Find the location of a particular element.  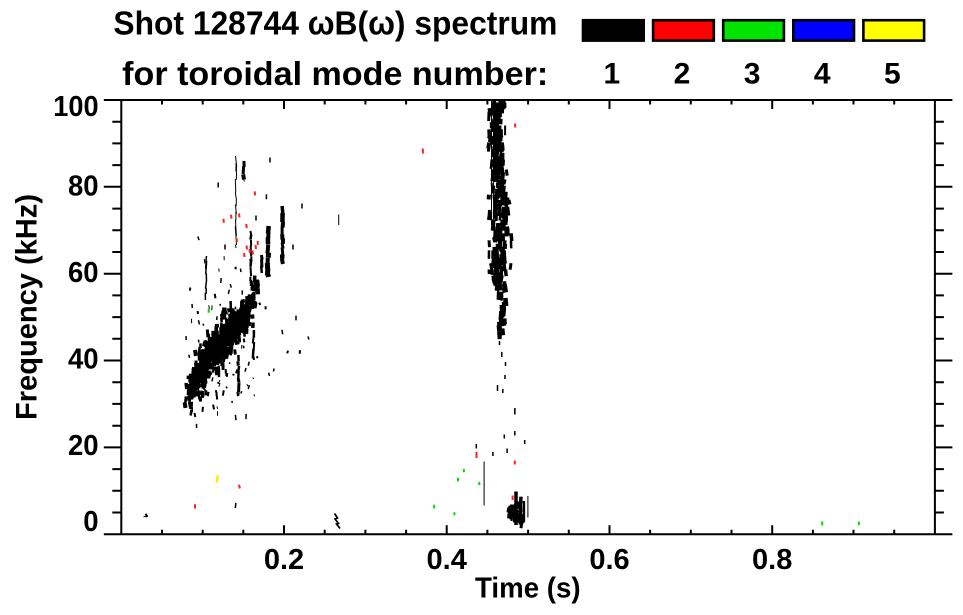

svg-text: Shot 128744 ωB(ω) spectrum is located at coordinates (335, 23).